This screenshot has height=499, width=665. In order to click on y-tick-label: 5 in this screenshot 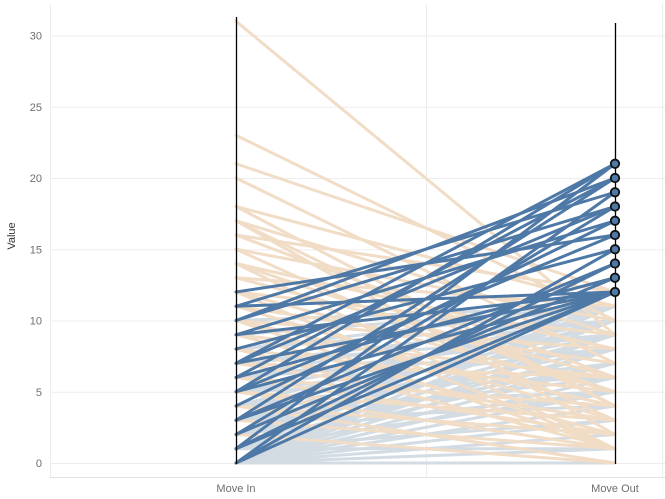, I will do `click(39, 393)`.